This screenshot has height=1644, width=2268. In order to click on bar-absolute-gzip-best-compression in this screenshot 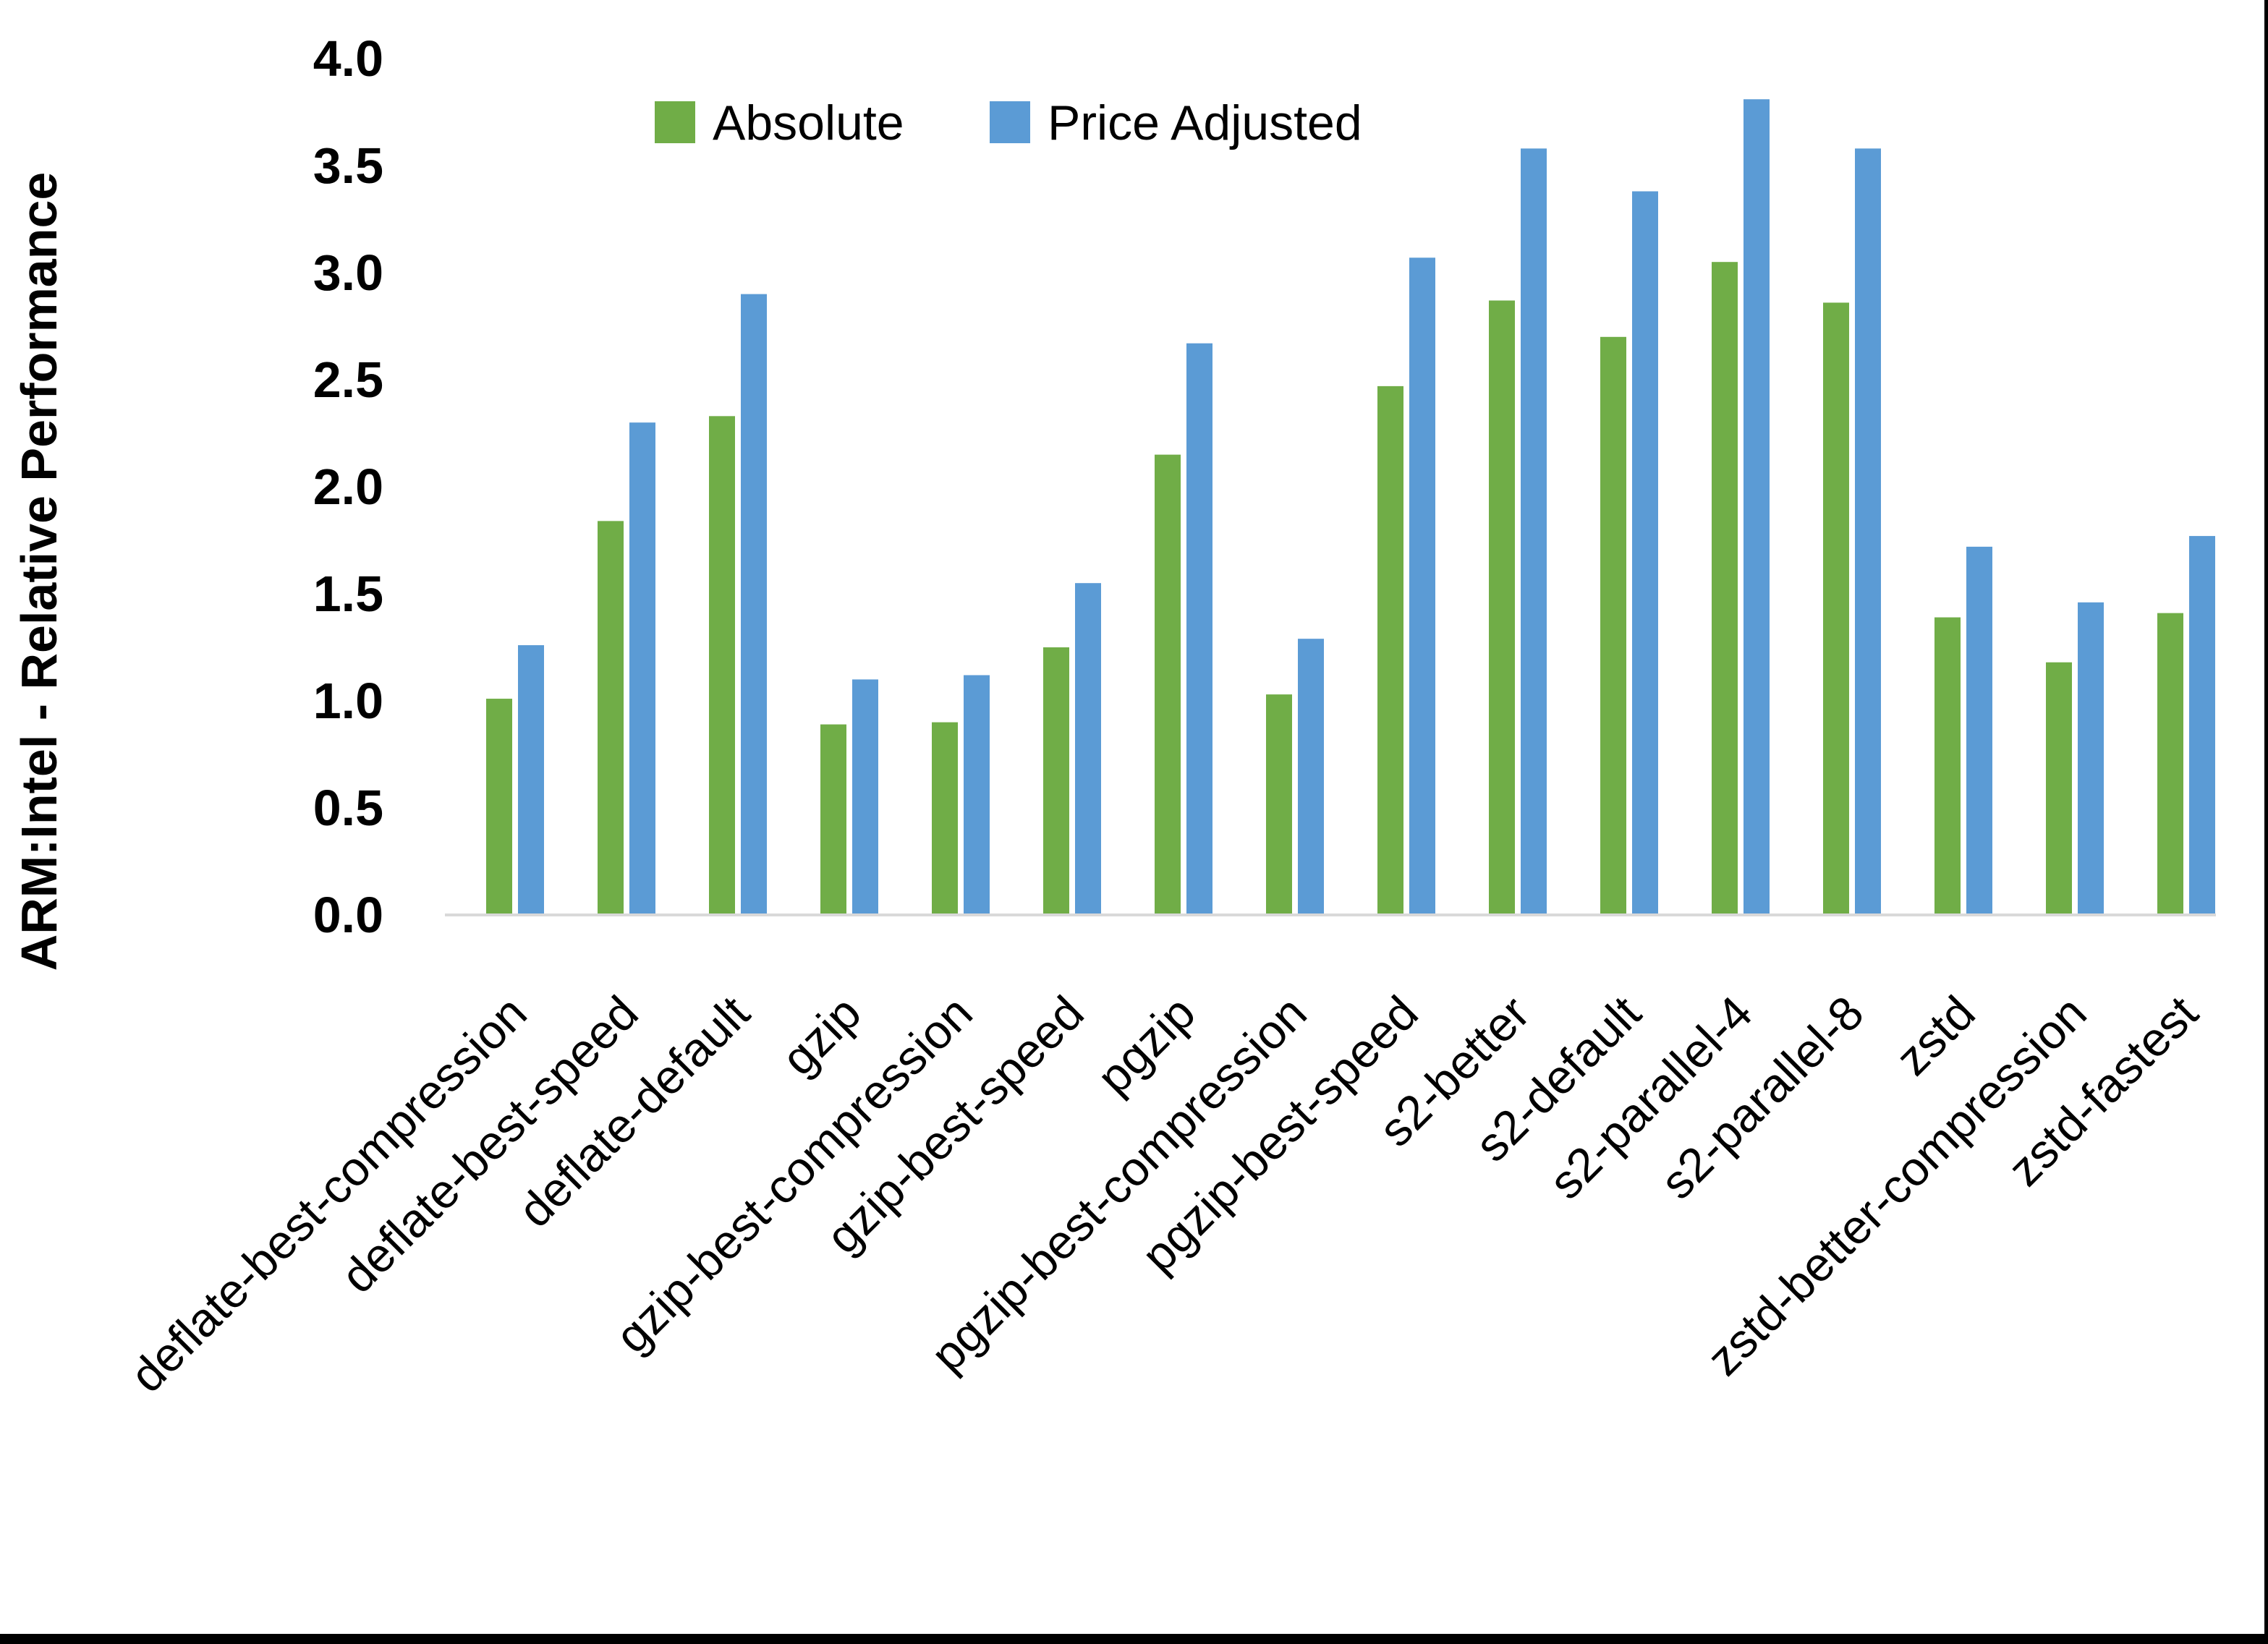, I will do `click(945, 818)`.